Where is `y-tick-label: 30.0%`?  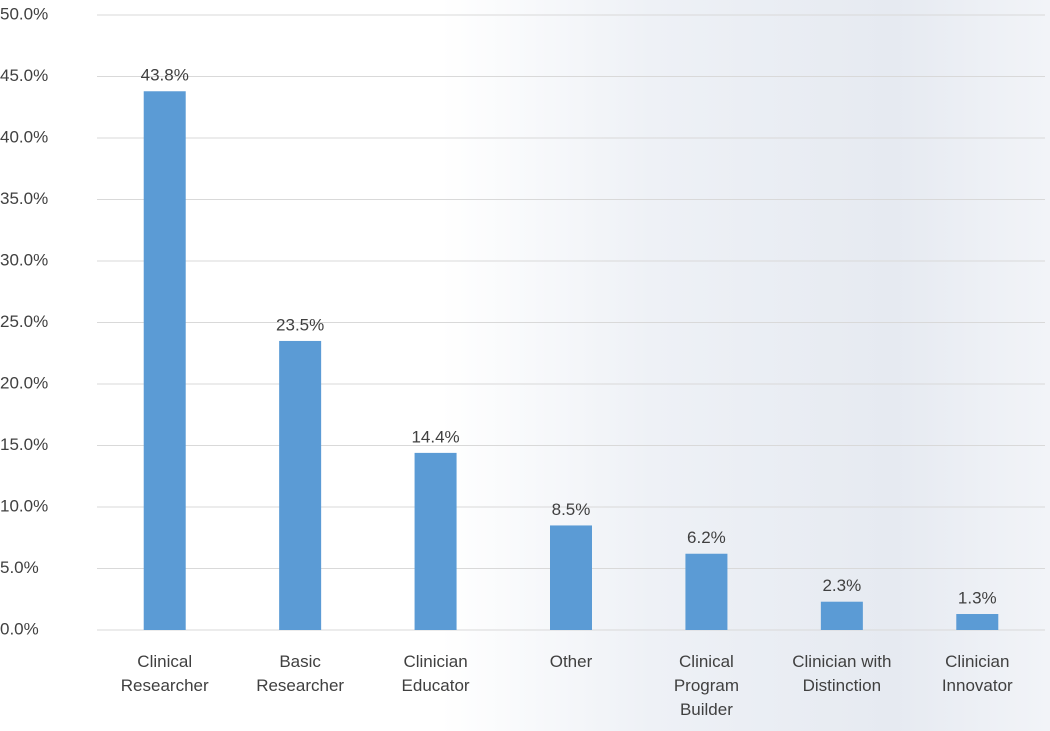 y-tick-label: 30.0% is located at coordinates (24, 259).